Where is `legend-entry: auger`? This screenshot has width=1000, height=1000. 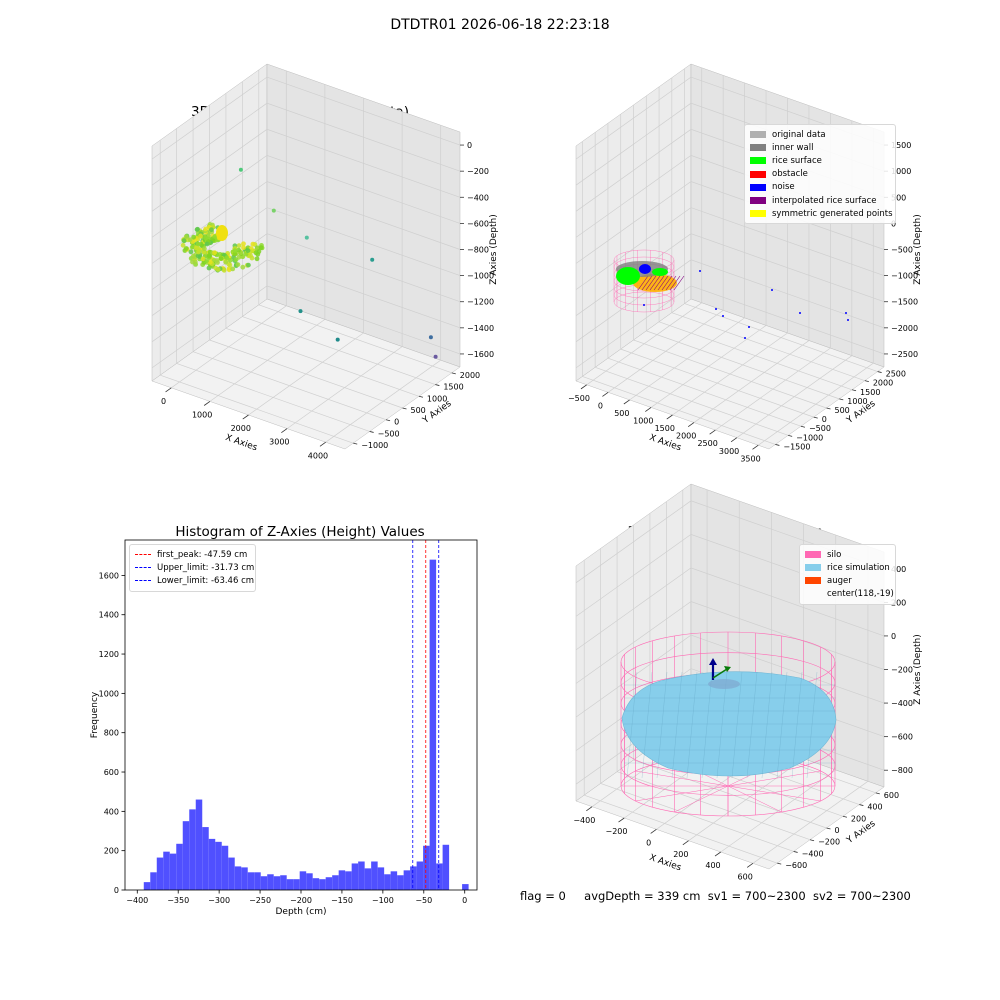 legend-entry: auger is located at coordinates (847, 580).